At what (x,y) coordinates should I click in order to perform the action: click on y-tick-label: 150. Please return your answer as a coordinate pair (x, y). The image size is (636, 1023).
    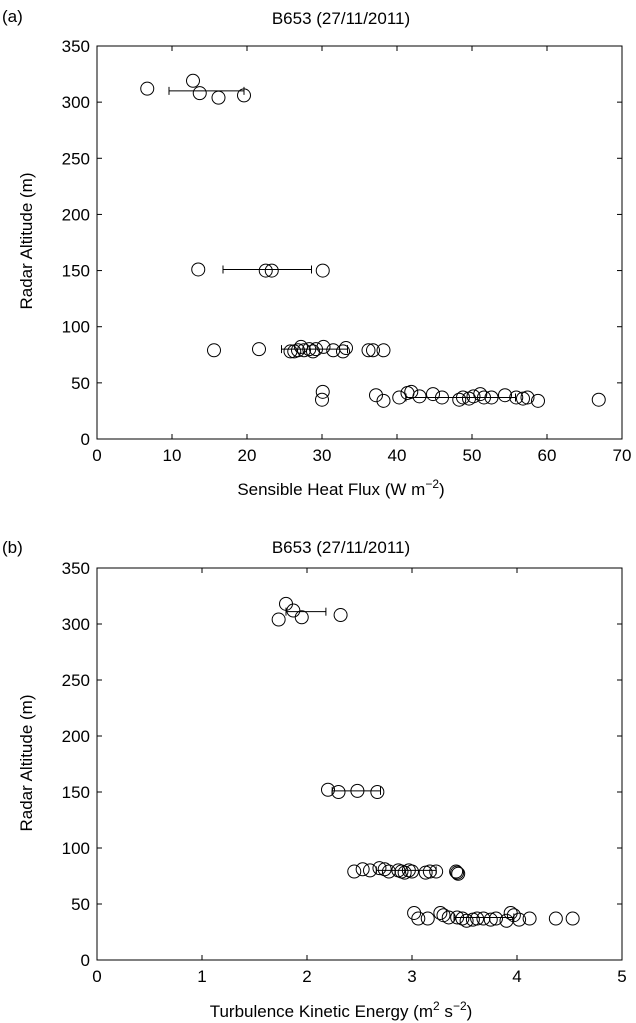
    Looking at the image, I should click on (76, 792).